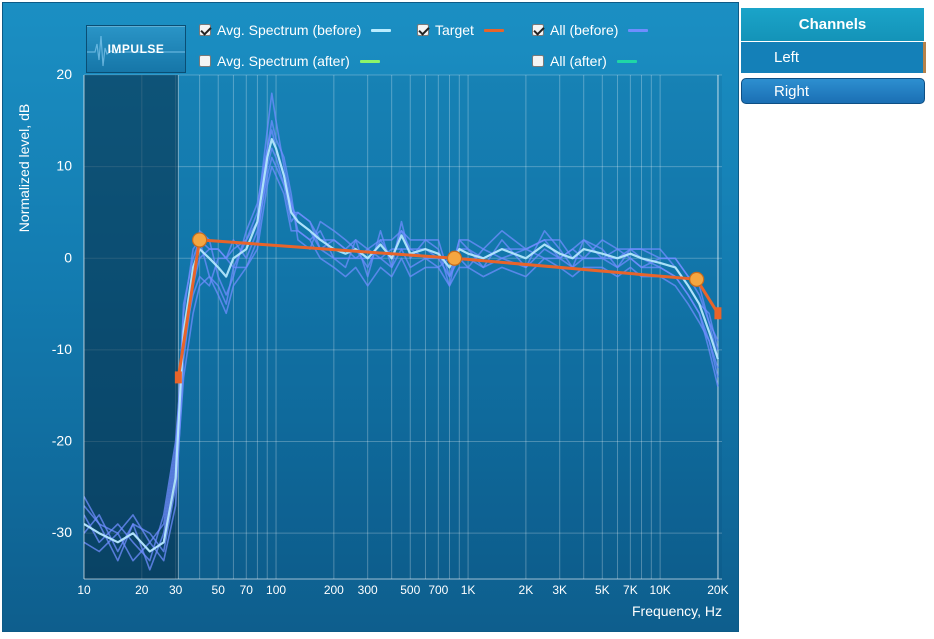 Image resolution: width=934 pixels, height=639 pixels. What do you see at coordinates (602, 590) in the screenshot?
I see `x-tick-label: 5K` at bounding box center [602, 590].